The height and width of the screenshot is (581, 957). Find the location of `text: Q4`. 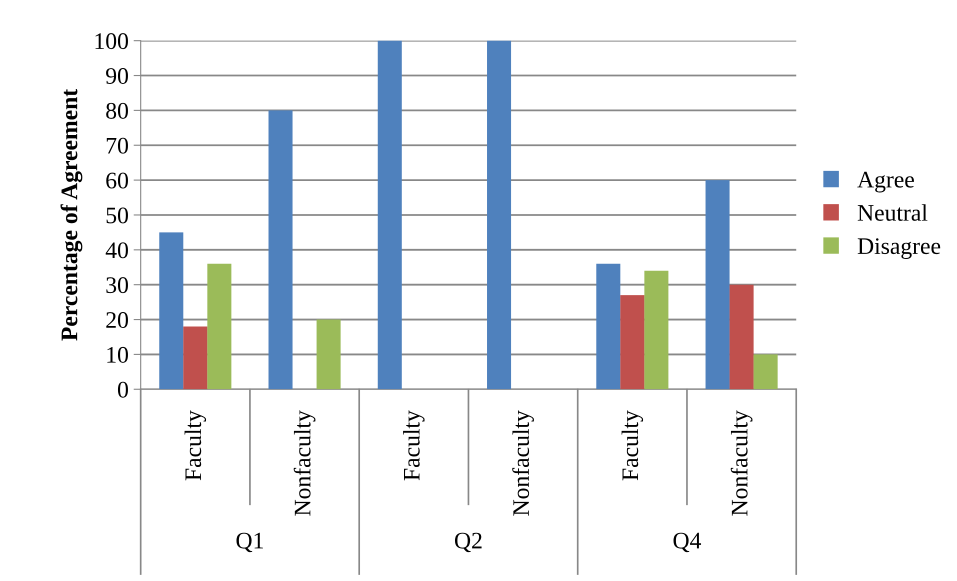

text: Q4 is located at coordinates (688, 542).